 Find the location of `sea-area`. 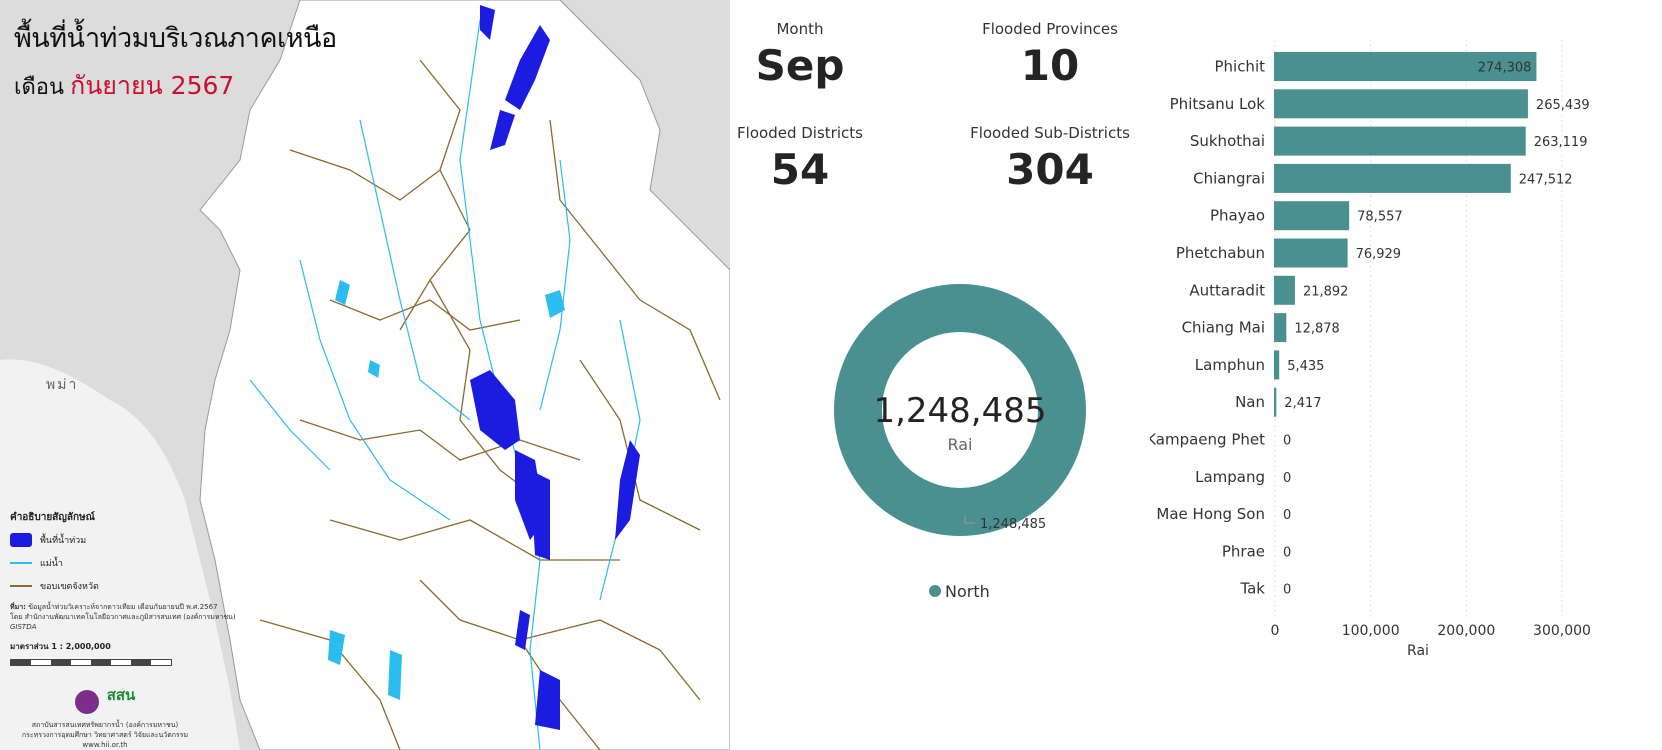

sea-area is located at coordinates (120, 554).